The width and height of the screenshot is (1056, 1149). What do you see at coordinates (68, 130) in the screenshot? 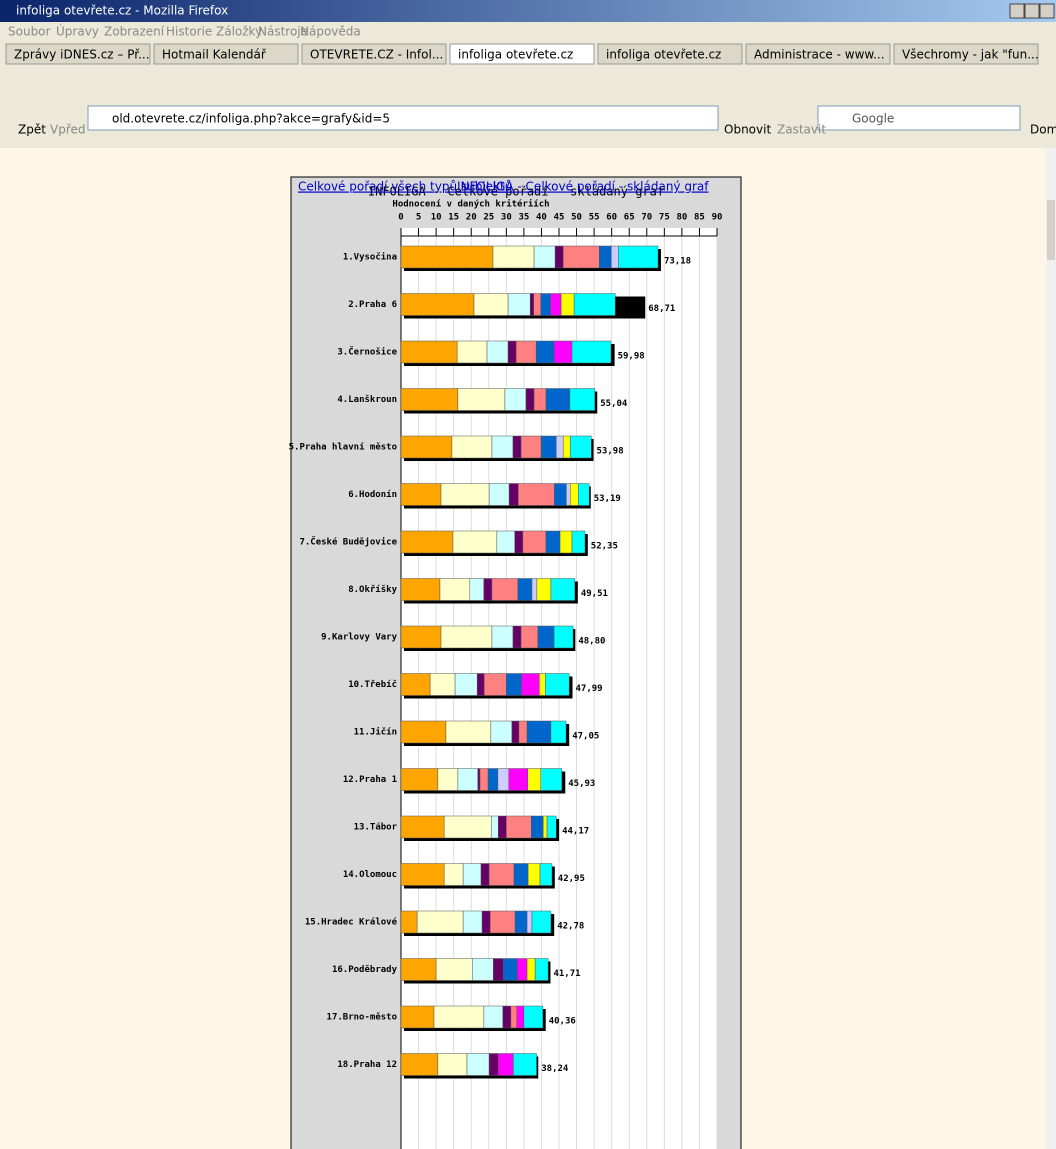
I see `toolbar-button: Vpřed` at bounding box center [68, 130].